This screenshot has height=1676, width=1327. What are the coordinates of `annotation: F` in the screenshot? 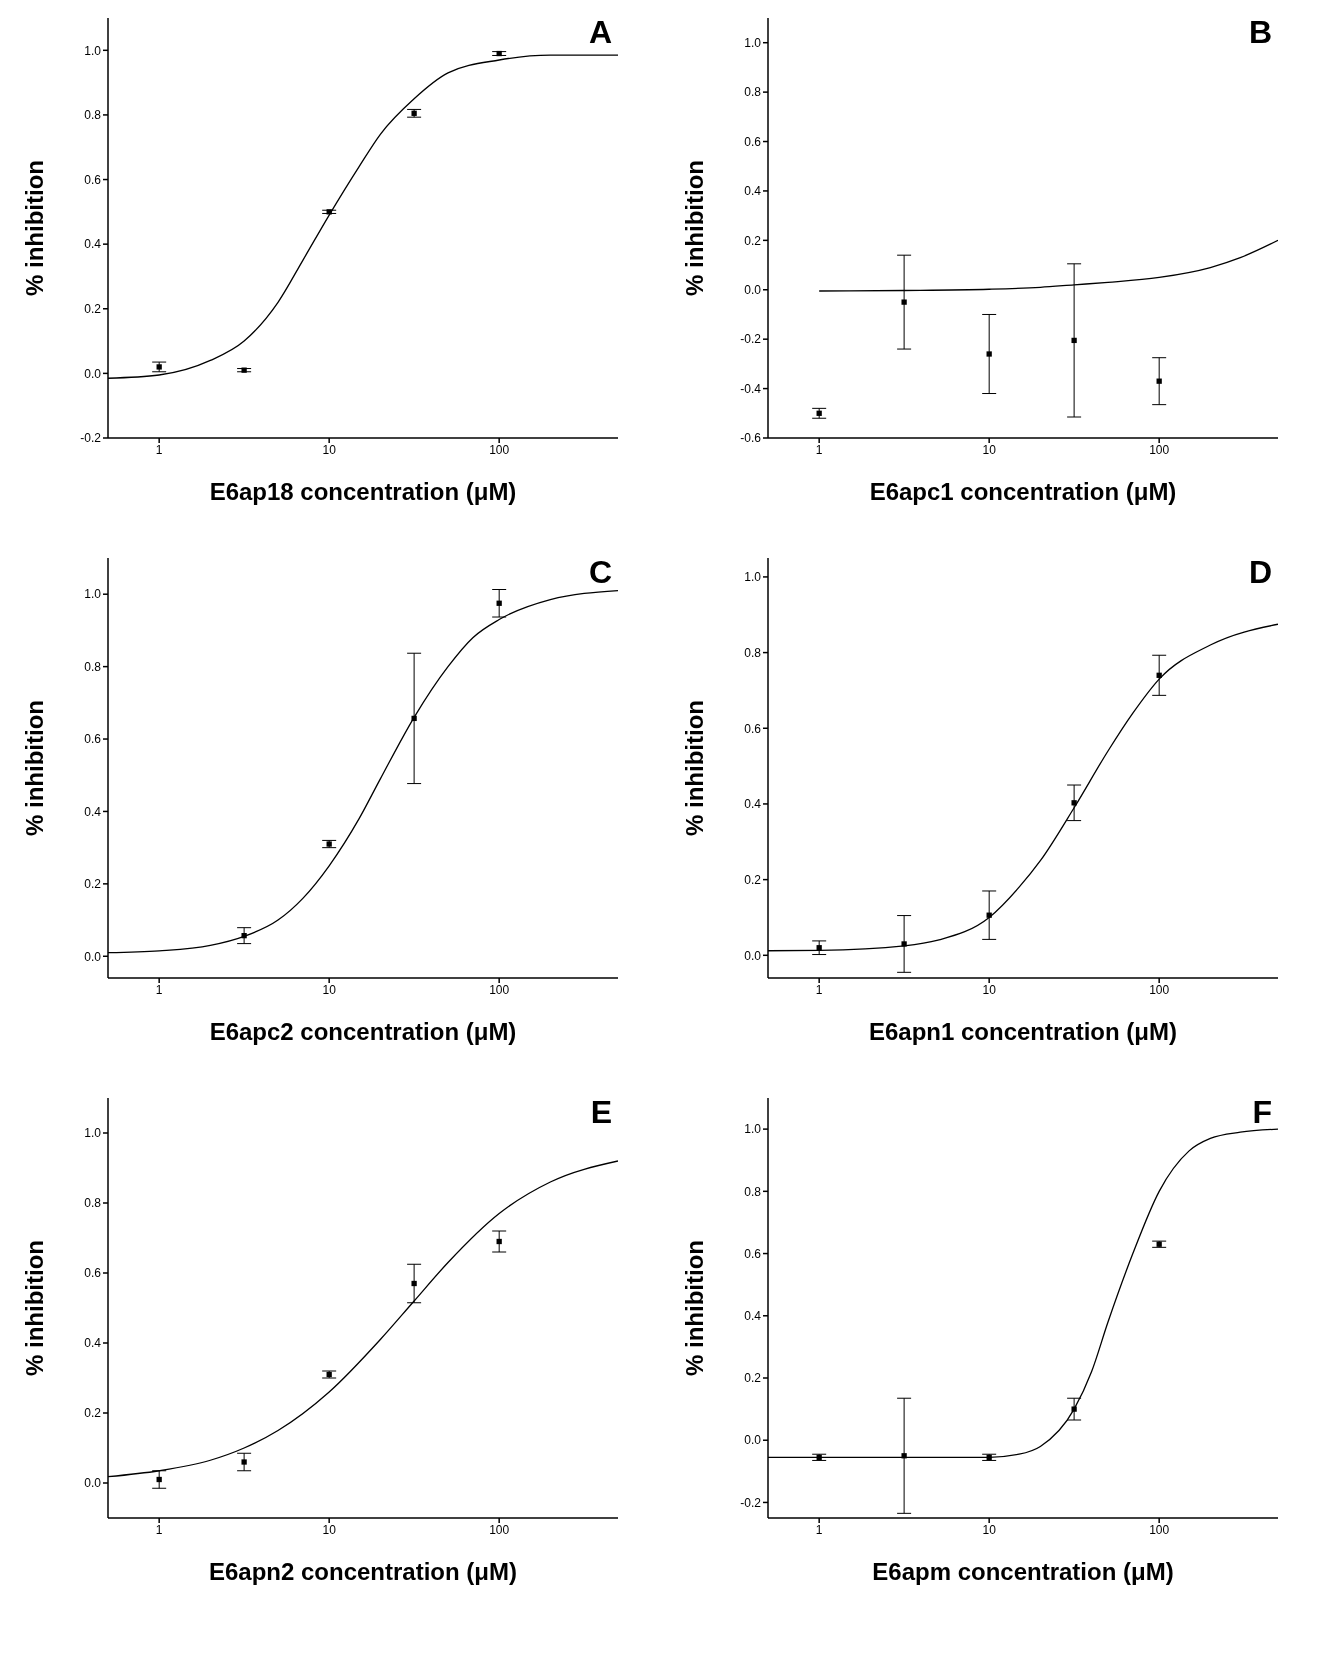 It's located at (1262, 1112).